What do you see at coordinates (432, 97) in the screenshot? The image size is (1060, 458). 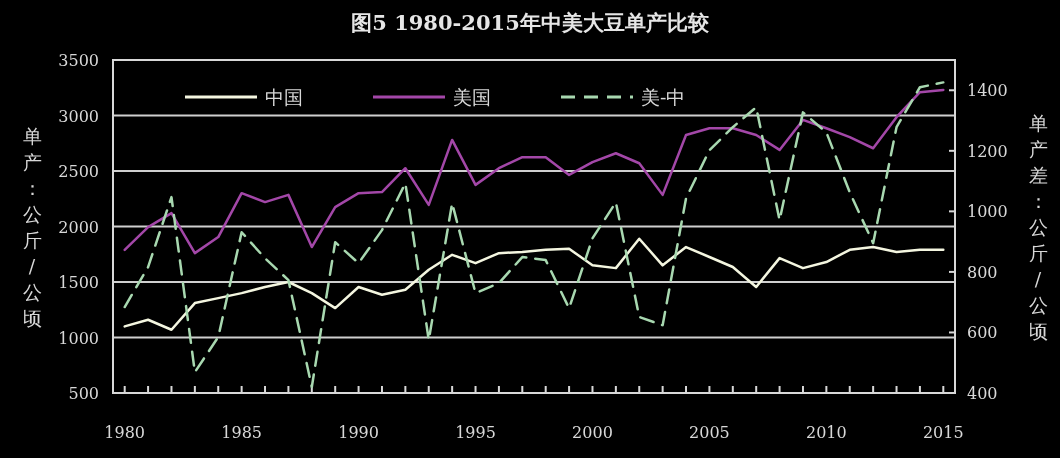 I see `legend-item: 美国` at bounding box center [432, 97].